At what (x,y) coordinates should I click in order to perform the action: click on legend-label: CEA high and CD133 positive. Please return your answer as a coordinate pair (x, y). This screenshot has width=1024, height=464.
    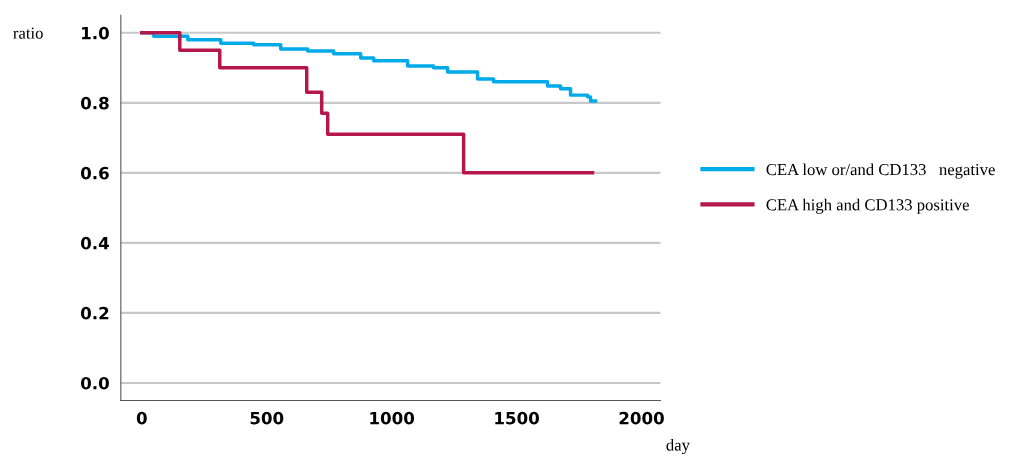
    Looking at the image, I should click on (867, 206).